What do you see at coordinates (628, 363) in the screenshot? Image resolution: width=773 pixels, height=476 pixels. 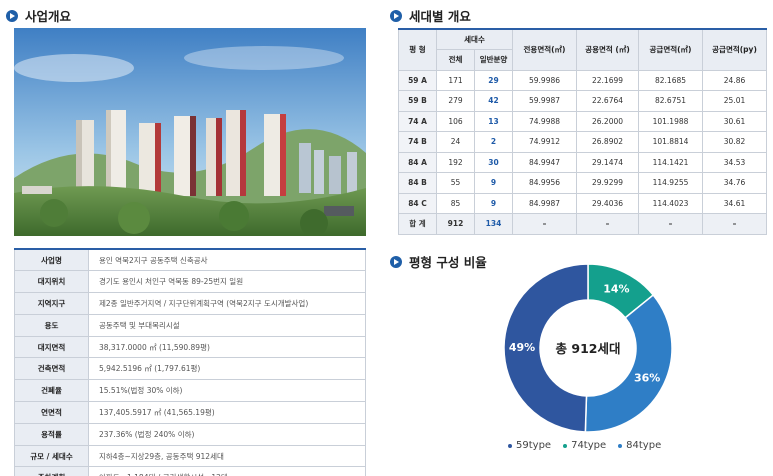 I see `donut-slice-84type` at bounding box center [628, 363].